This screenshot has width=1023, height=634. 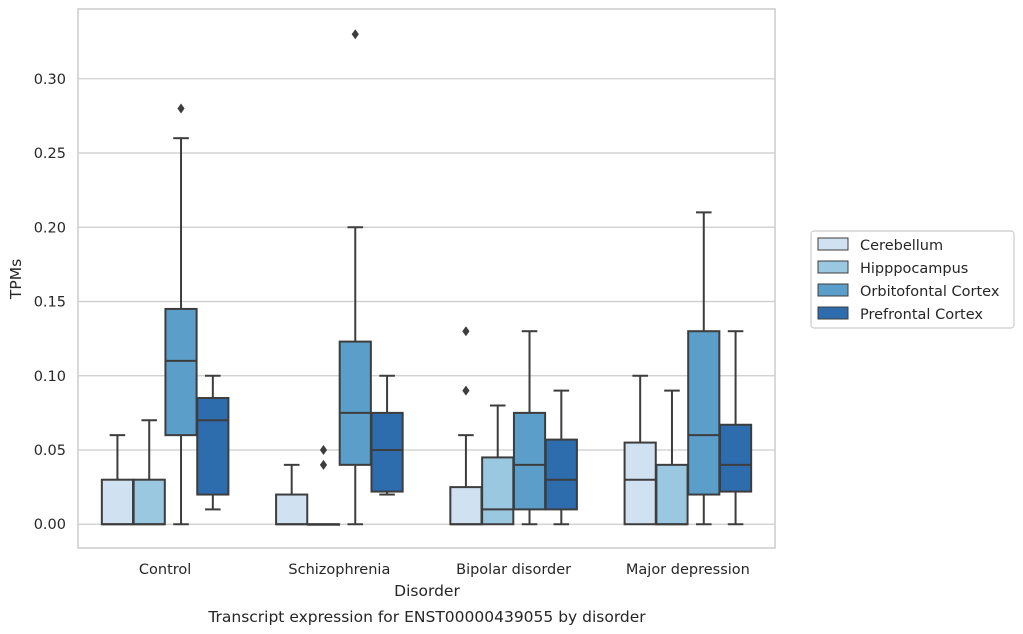 What do you see at coordinates (50, 377) in the screenshot?
I see `y-tick-label: 0.10` at bounding box center [50, 377].